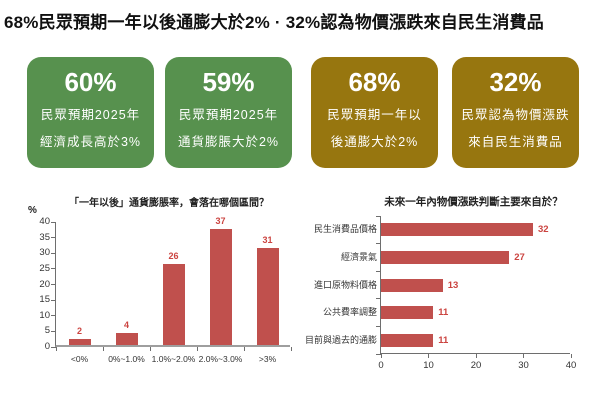 This screenshot has width=600, height=400. I want to click on x-axis-category-label: >3%, so click(267, 359).